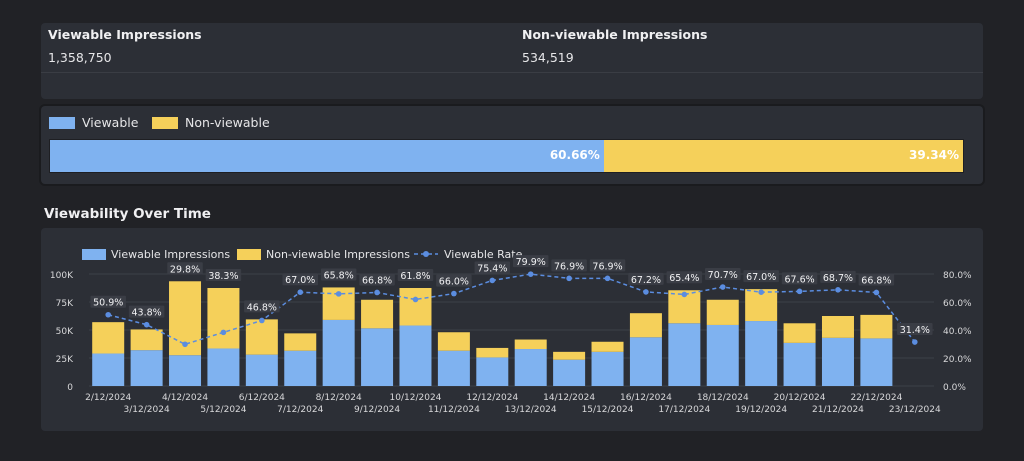 Image resolution: width=1024 pixels, height=461 pixels. Describe the element at coordinates (300, 410) in the screenshot. I see `x-tick-label: 7/12/2024` at that location.